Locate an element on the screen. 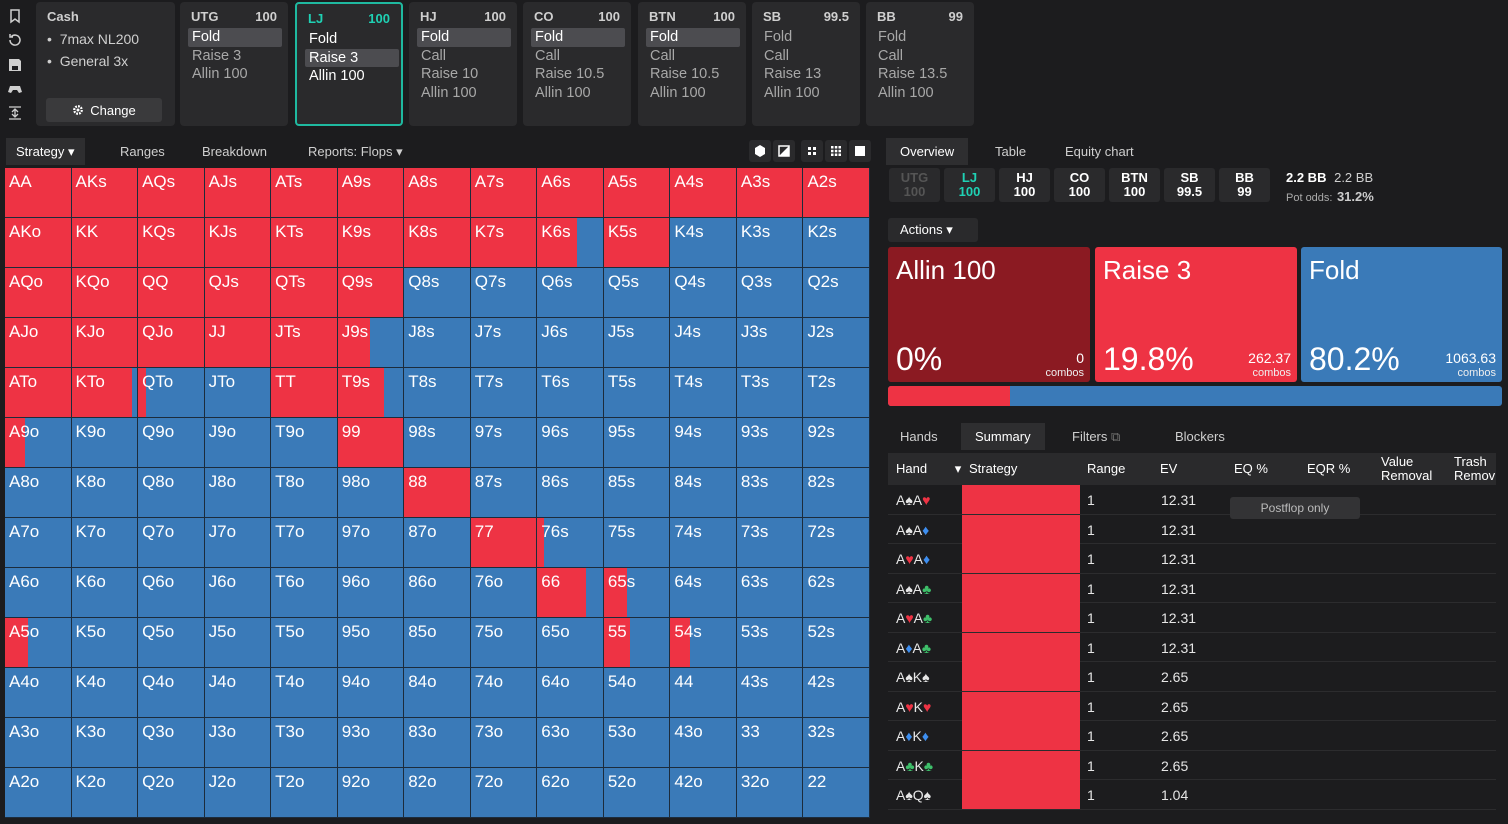 The height and width of the screenshot is (824, 1508). hand-cell: 95s is located at coordinates (637, 443).